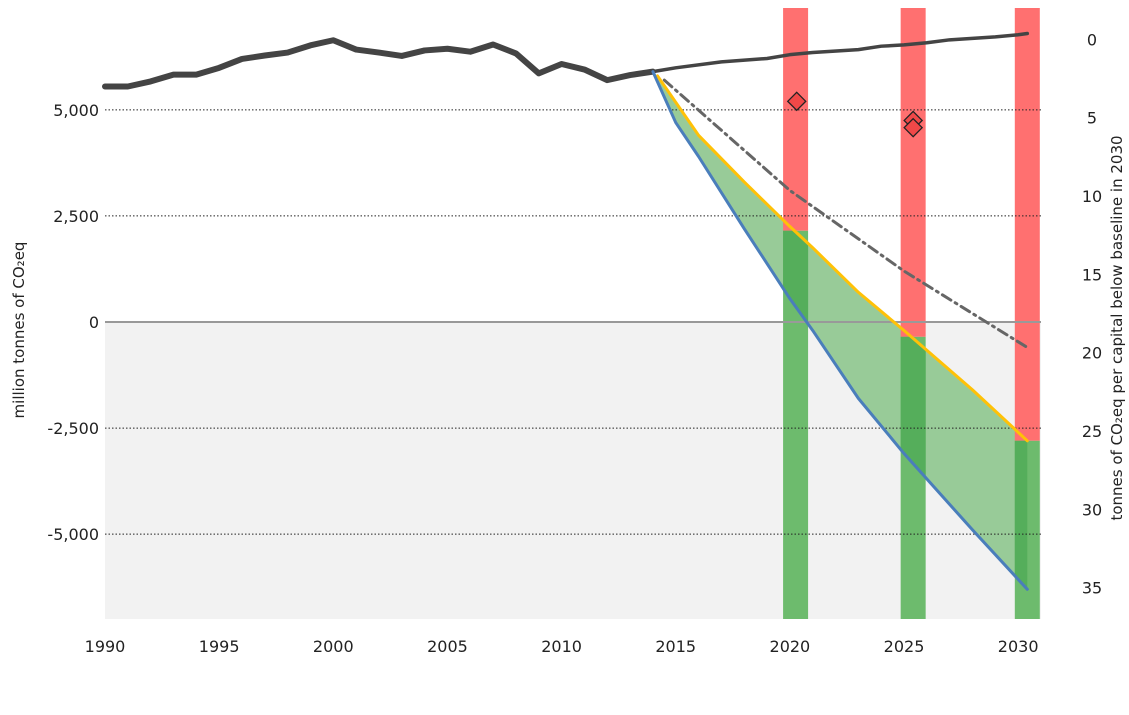  I want to click on x-tick-label-4: 2010, so click(561, 646).